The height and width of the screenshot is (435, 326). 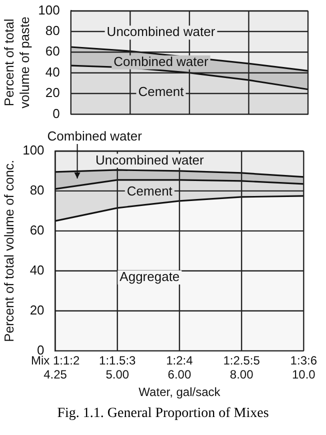 I want to click on x-tick-label: 1:3:6 10.0, so click(x=304, y=367).